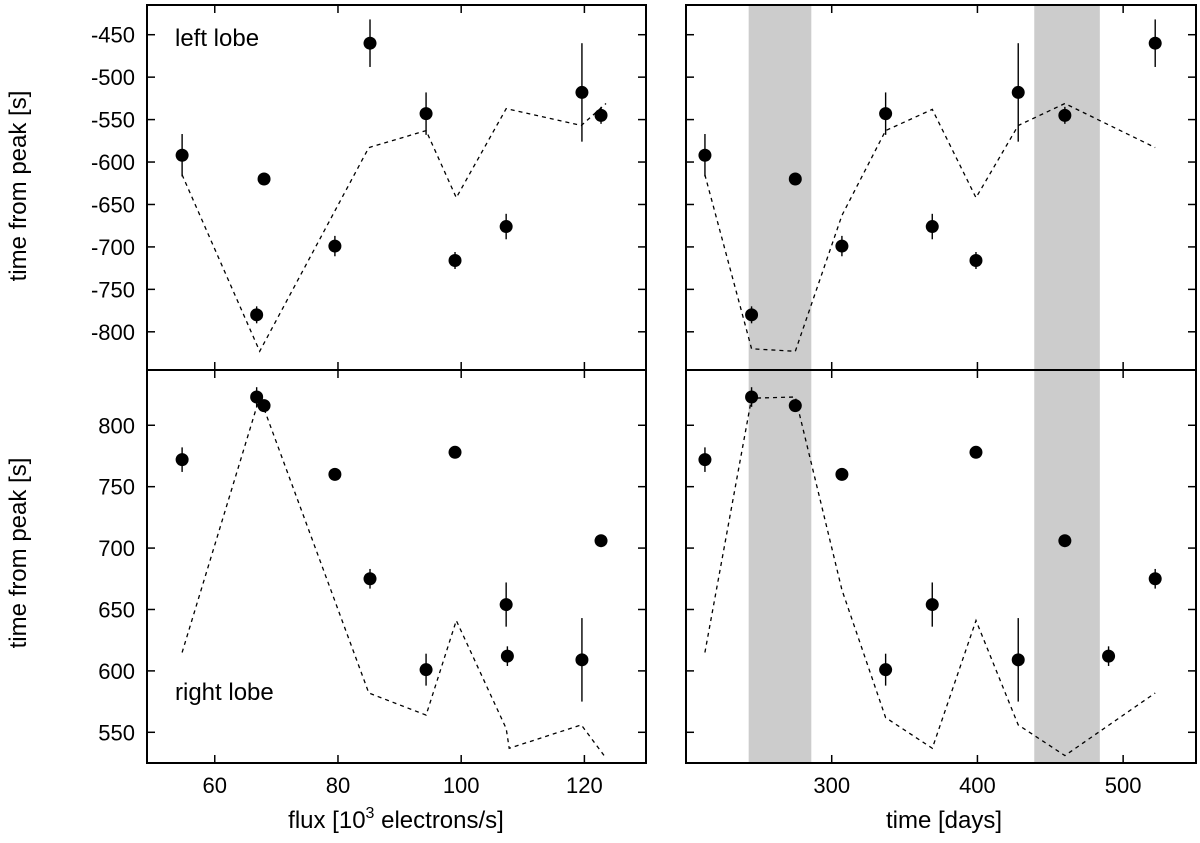 The width and height of the screenshot is (1200, 843). What do you see at coordinates (18, 186) in the screenshot?
I see `y-axis-title-top: time from peak [s]` at bounding box center [18, 186].